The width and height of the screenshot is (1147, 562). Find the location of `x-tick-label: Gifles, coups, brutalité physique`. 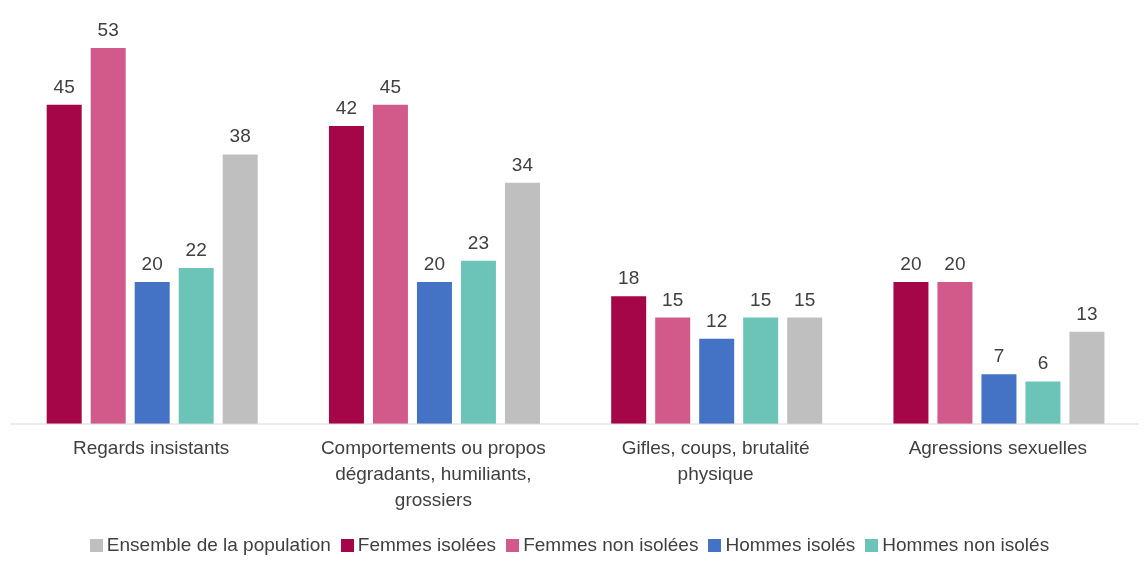

x-tick-label: Gifles, coups, brutalité physique is located at coordinates (715, 460).